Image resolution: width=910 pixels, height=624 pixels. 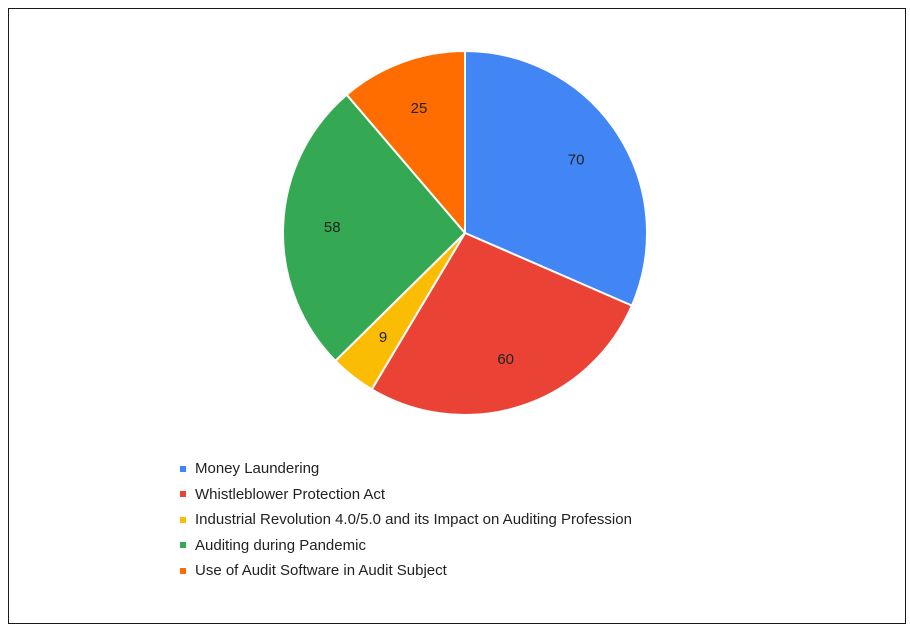 I want to click on legend-item: Whistleblower Protection Act, so click(x=406, y=495).